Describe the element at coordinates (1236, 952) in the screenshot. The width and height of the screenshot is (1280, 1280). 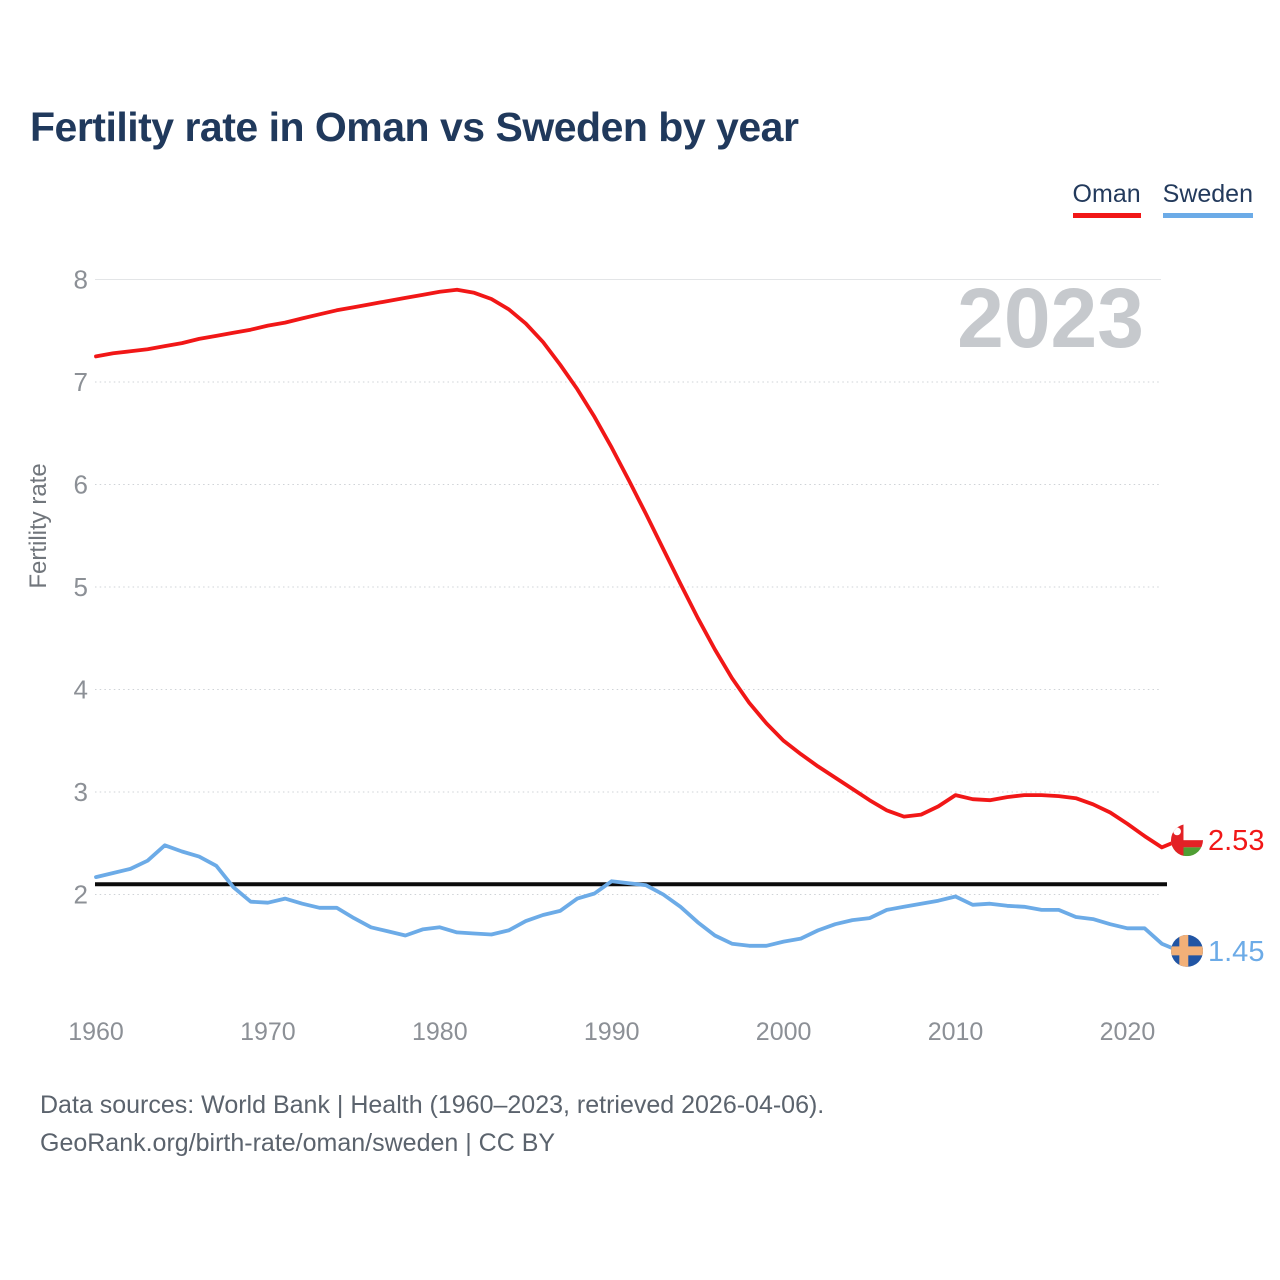
I see `sweden-end-value: 1.45` at that location.